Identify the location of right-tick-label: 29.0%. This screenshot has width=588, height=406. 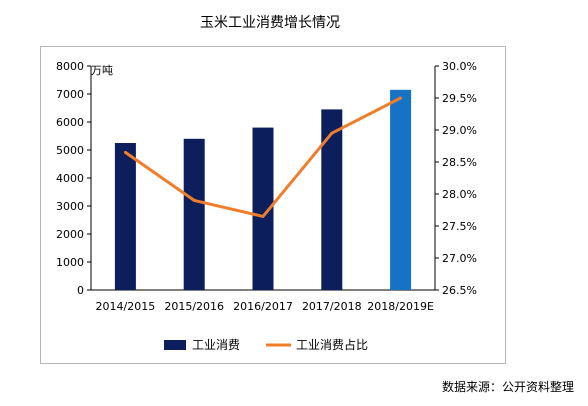
(459, 130).